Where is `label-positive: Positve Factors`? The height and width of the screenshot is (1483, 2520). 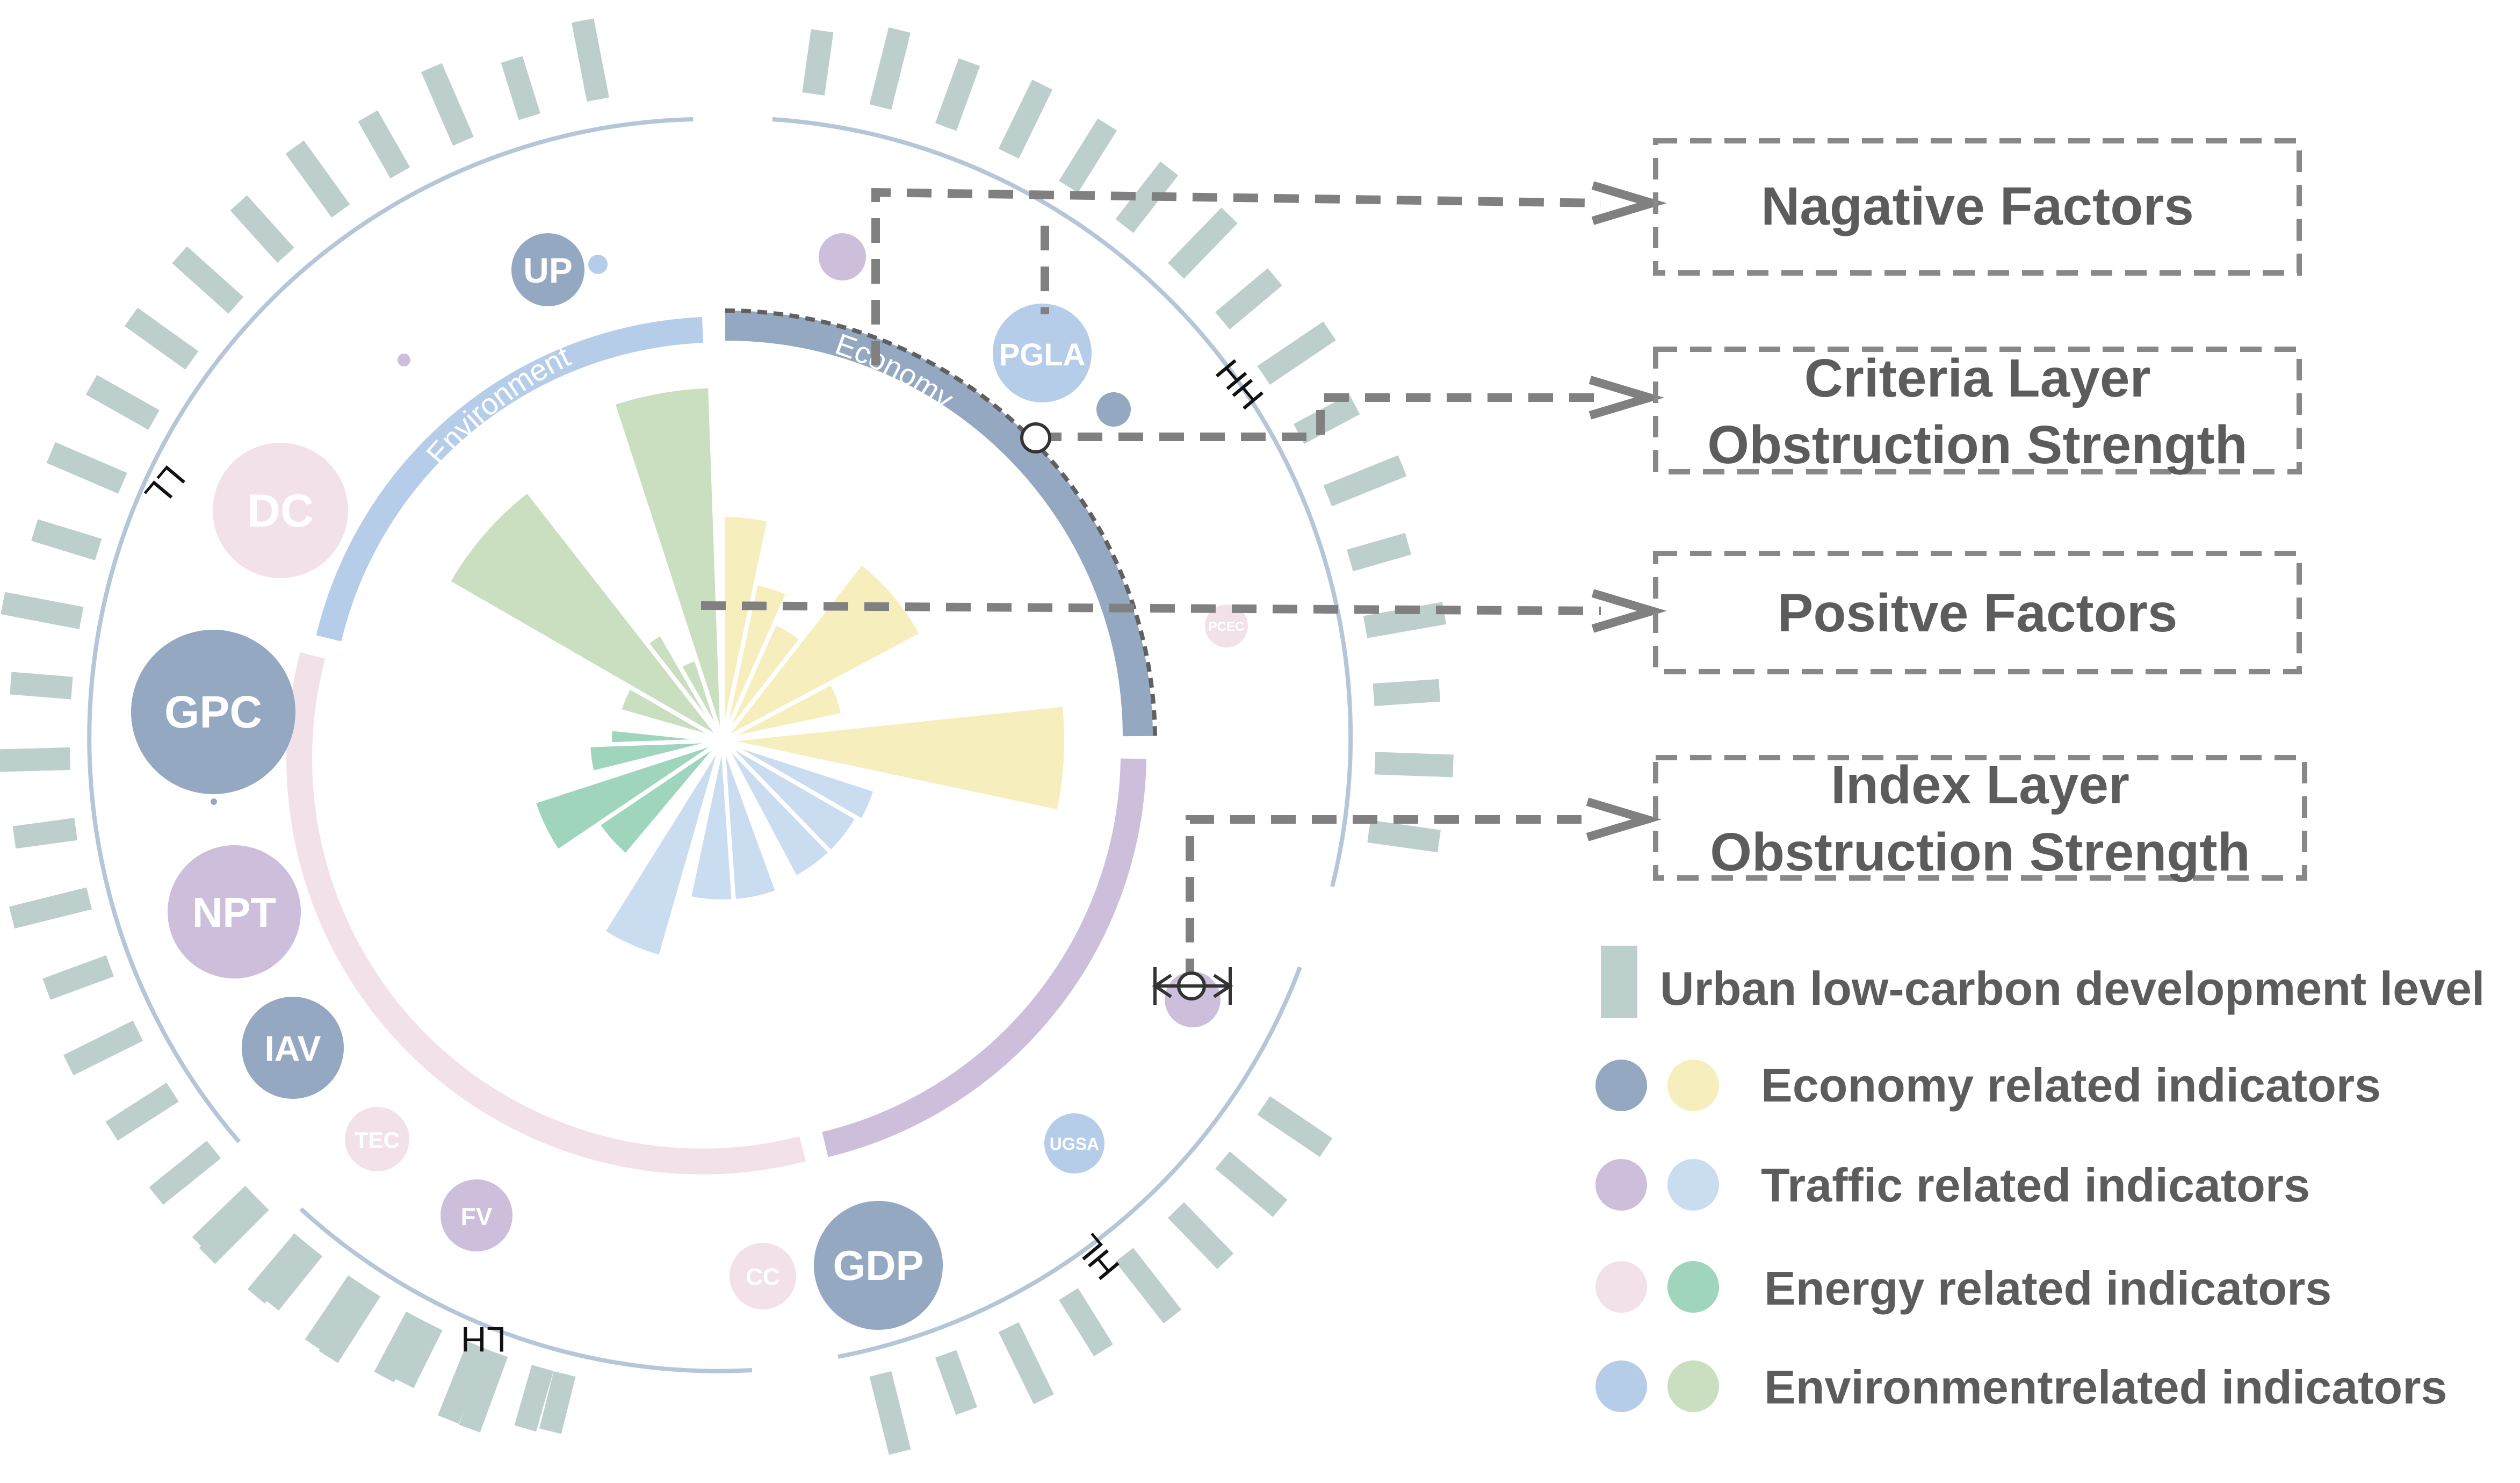
label-positive: Positve Factors is located at coordinates (1978, 613).